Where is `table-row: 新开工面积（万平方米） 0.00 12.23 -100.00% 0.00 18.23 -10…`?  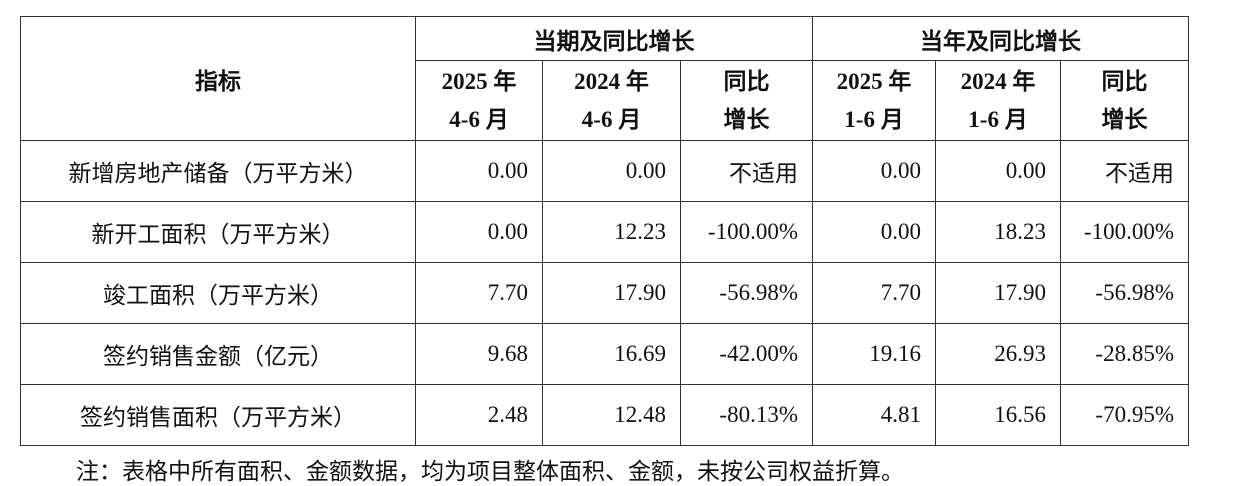
table-row: 新开工面积（万平方米） 0.00 12.23 -100.00% 0.00 18.23 -10… is located at coordinates (604, 232).